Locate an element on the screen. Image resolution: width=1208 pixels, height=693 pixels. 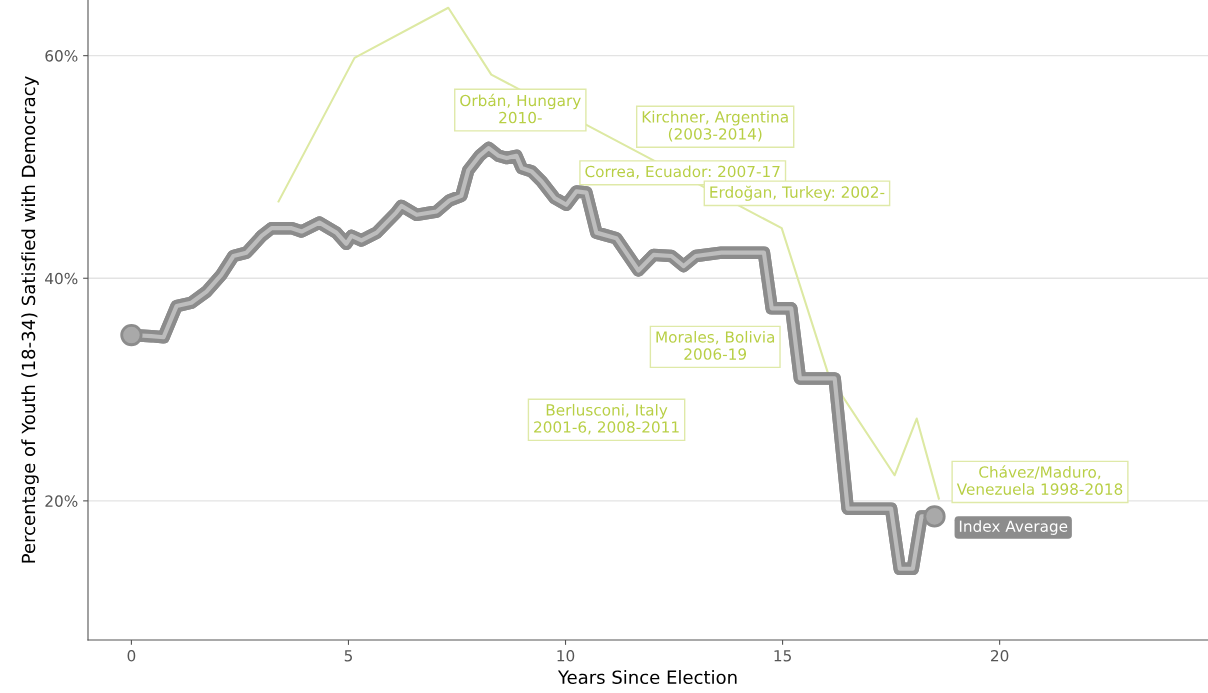
y-tick-label: 20% is located at coordinates (61, 501).